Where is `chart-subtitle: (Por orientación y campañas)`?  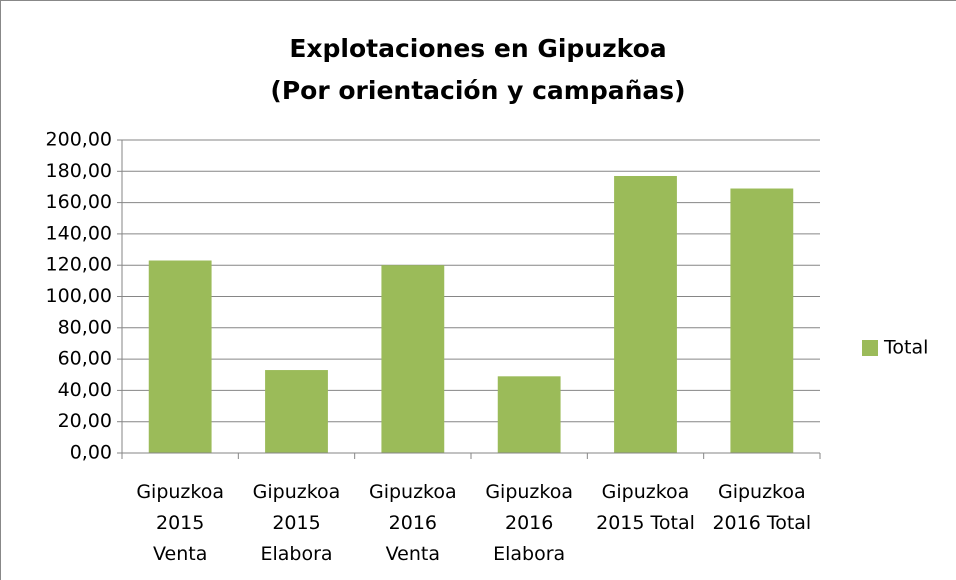 chart-subtitle: (Por orientación y campañas) is located at coordinates (477, 90).